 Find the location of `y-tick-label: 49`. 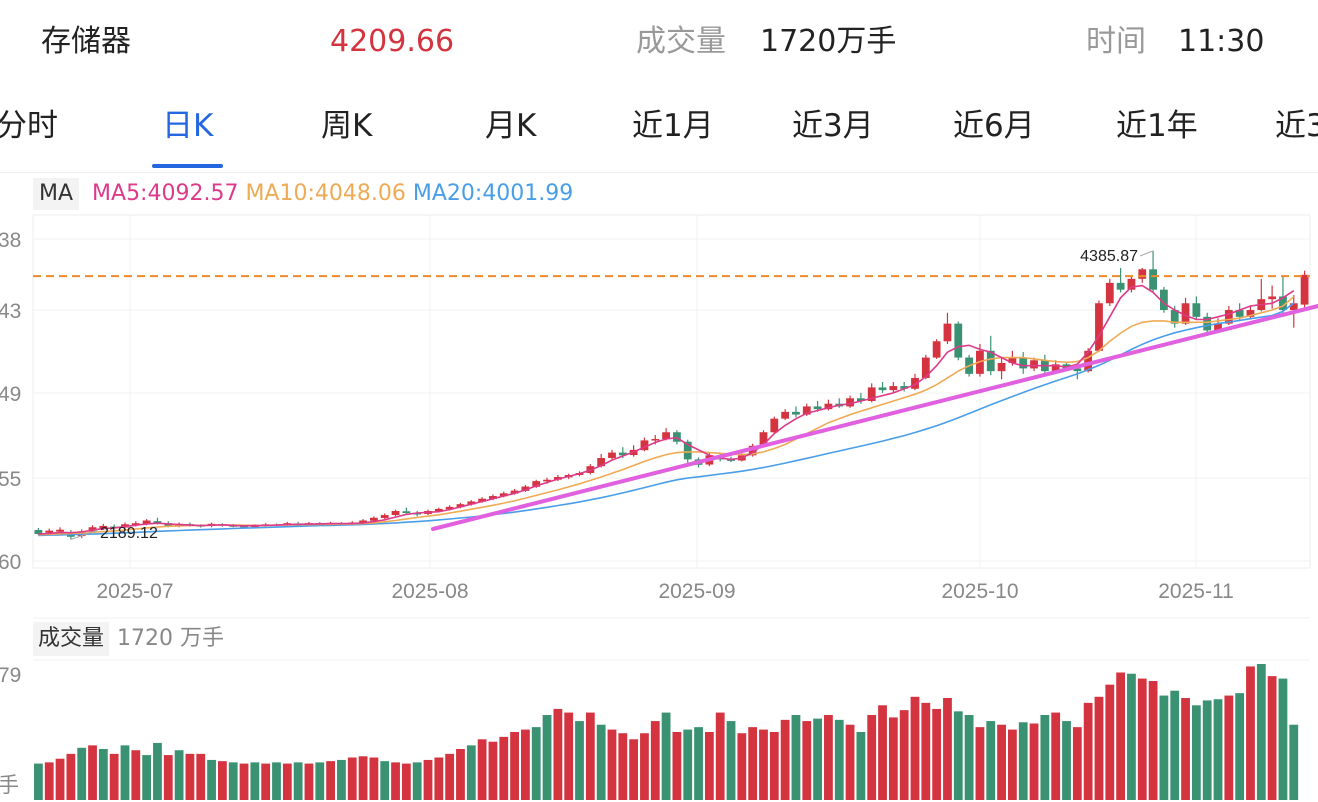

y-tick-label: 49 is located at coordinates (10, 394).